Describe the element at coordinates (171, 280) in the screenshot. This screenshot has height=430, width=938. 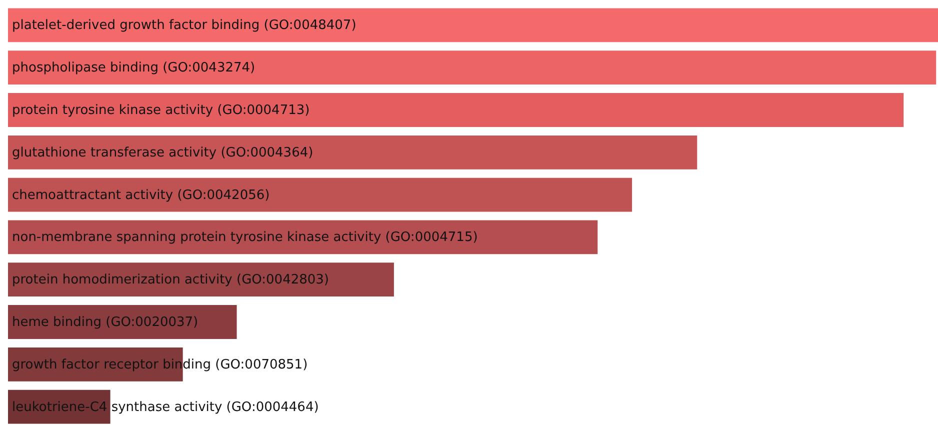
I see `y-tick-label: protein homodimerization activity (GO:0042803)` at that location.